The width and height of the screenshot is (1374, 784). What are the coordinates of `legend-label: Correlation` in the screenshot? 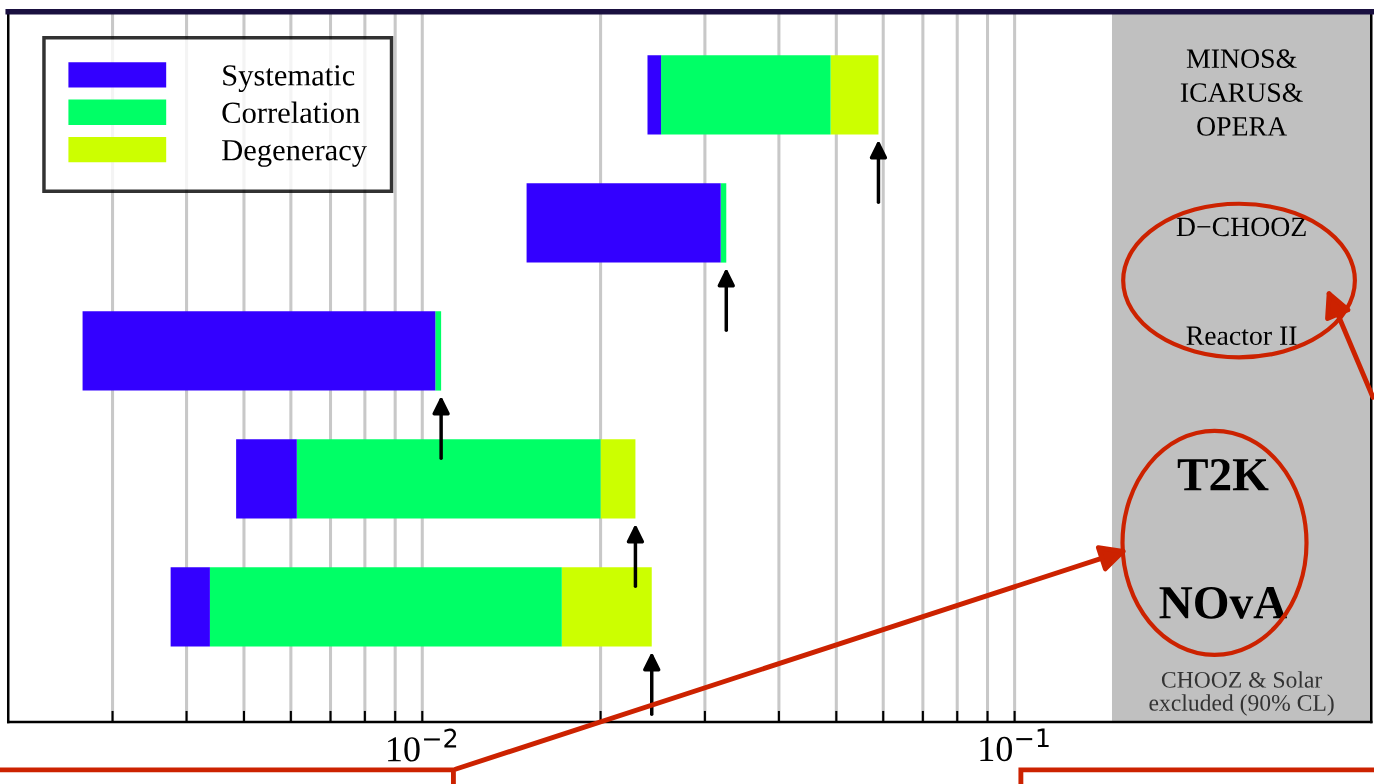 It's located at (291, 112).